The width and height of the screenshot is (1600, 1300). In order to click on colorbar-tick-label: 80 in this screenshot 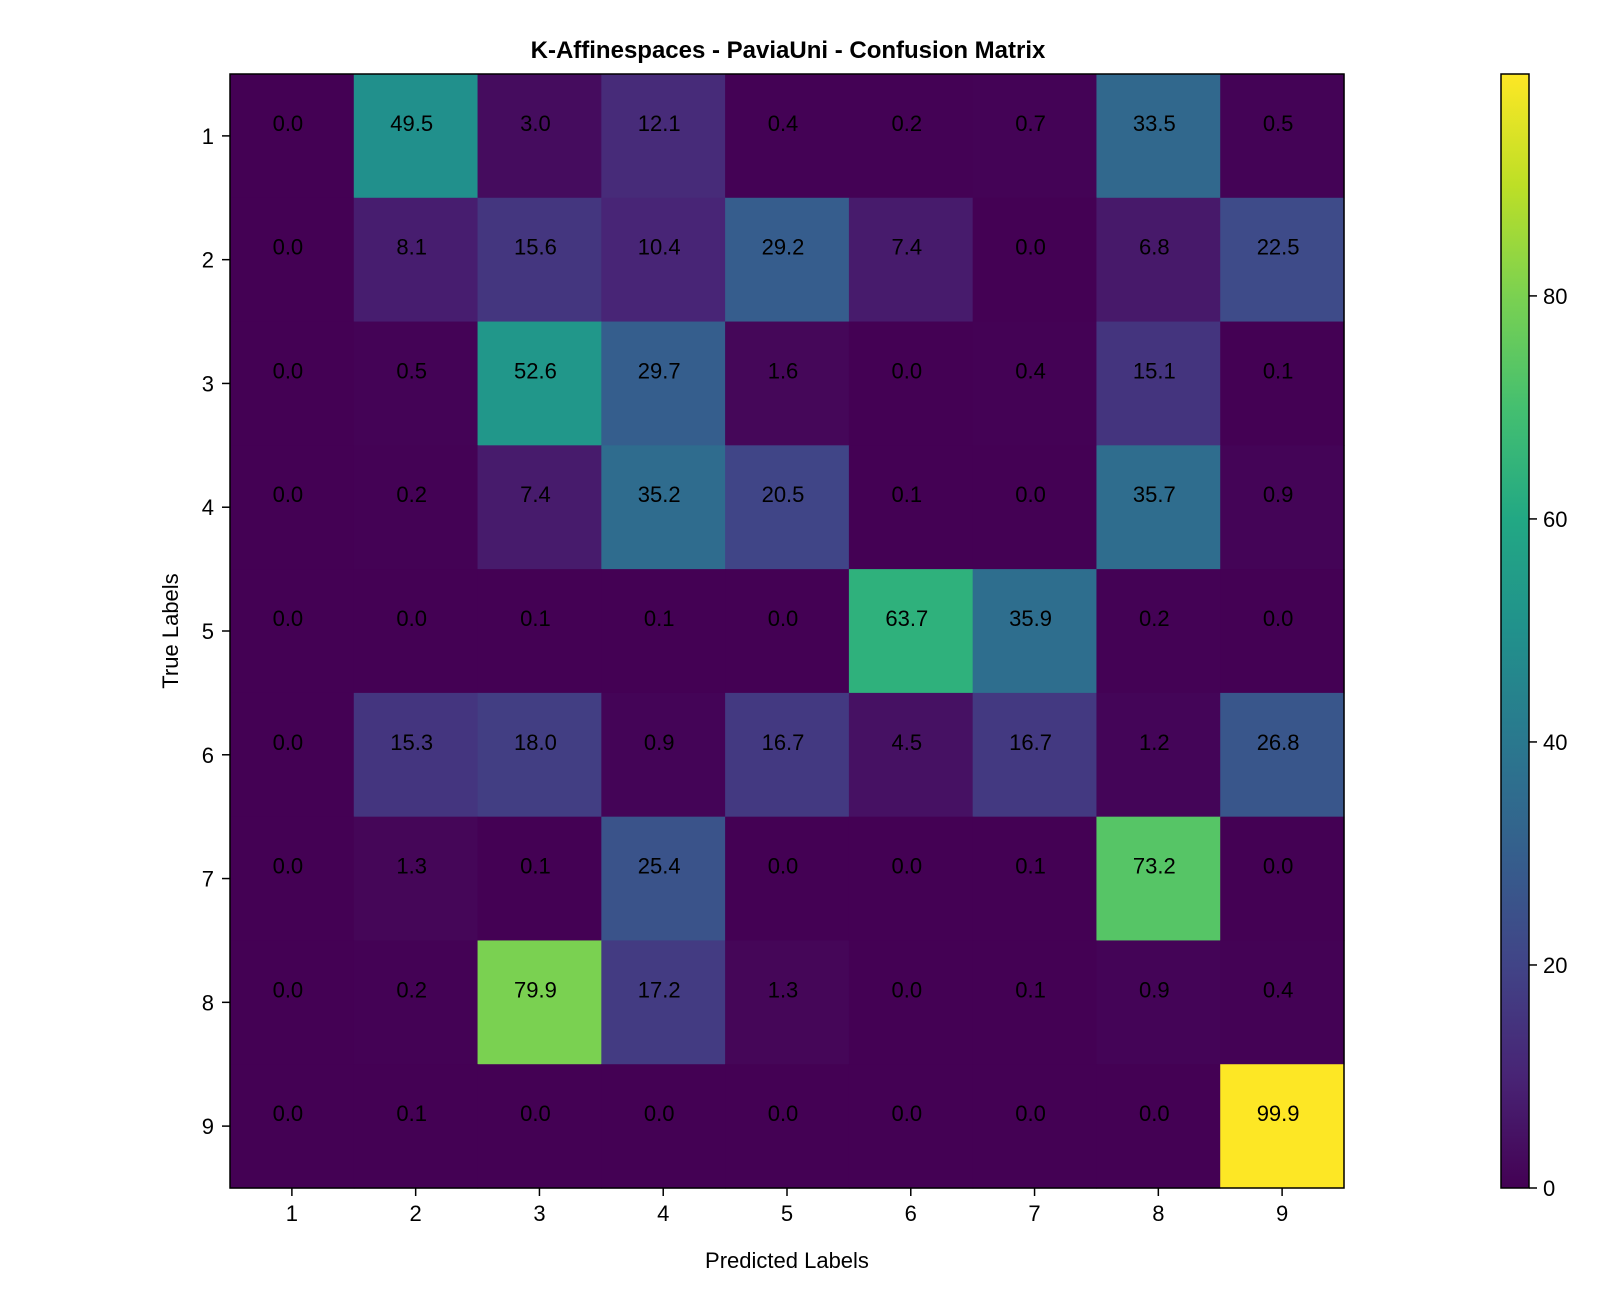, I will do `click(1555, 296)`.